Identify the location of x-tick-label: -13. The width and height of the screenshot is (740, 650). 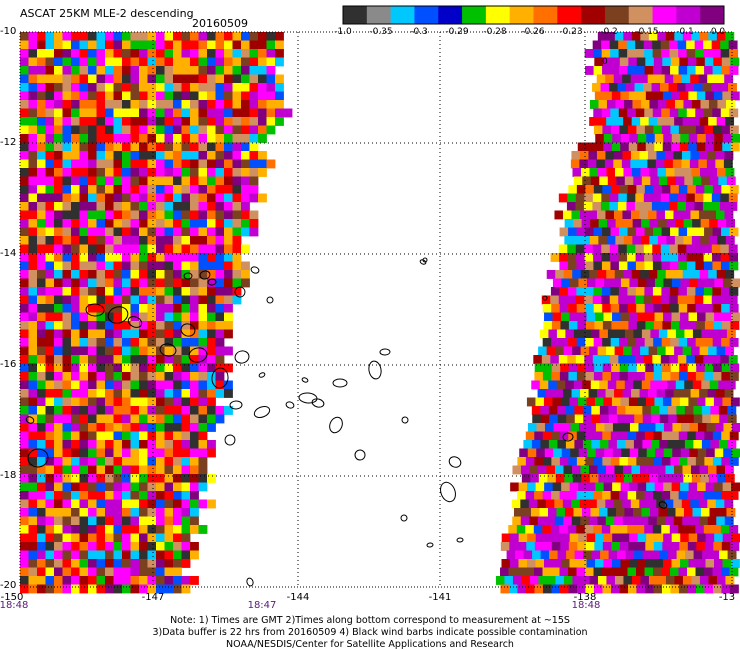
(727, 597).